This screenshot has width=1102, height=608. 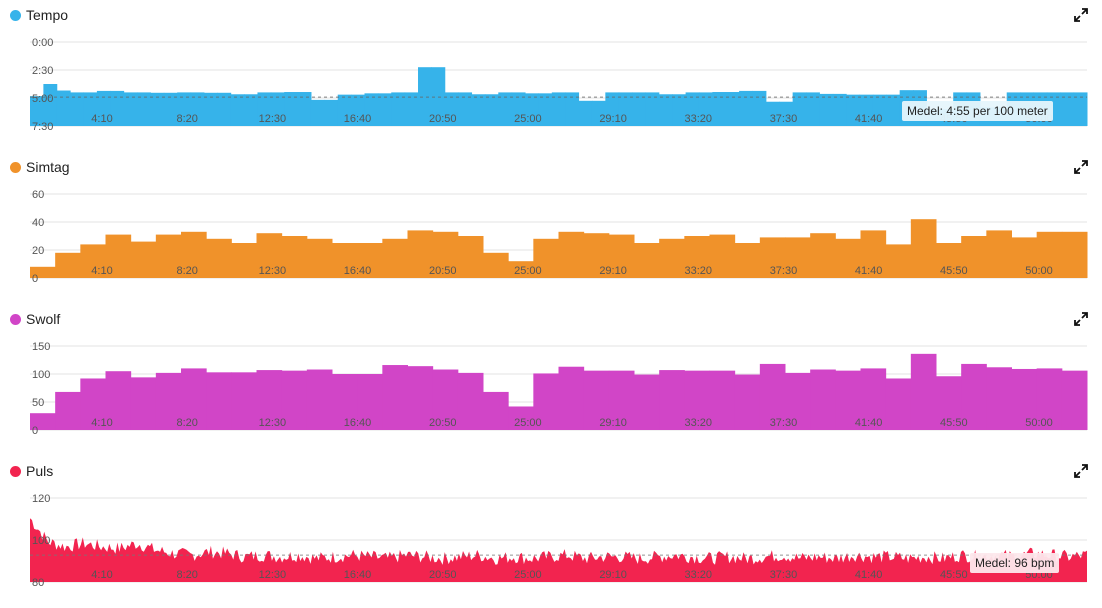 I want to click on tempo-header: Tempo, so click(x=39, y=15).